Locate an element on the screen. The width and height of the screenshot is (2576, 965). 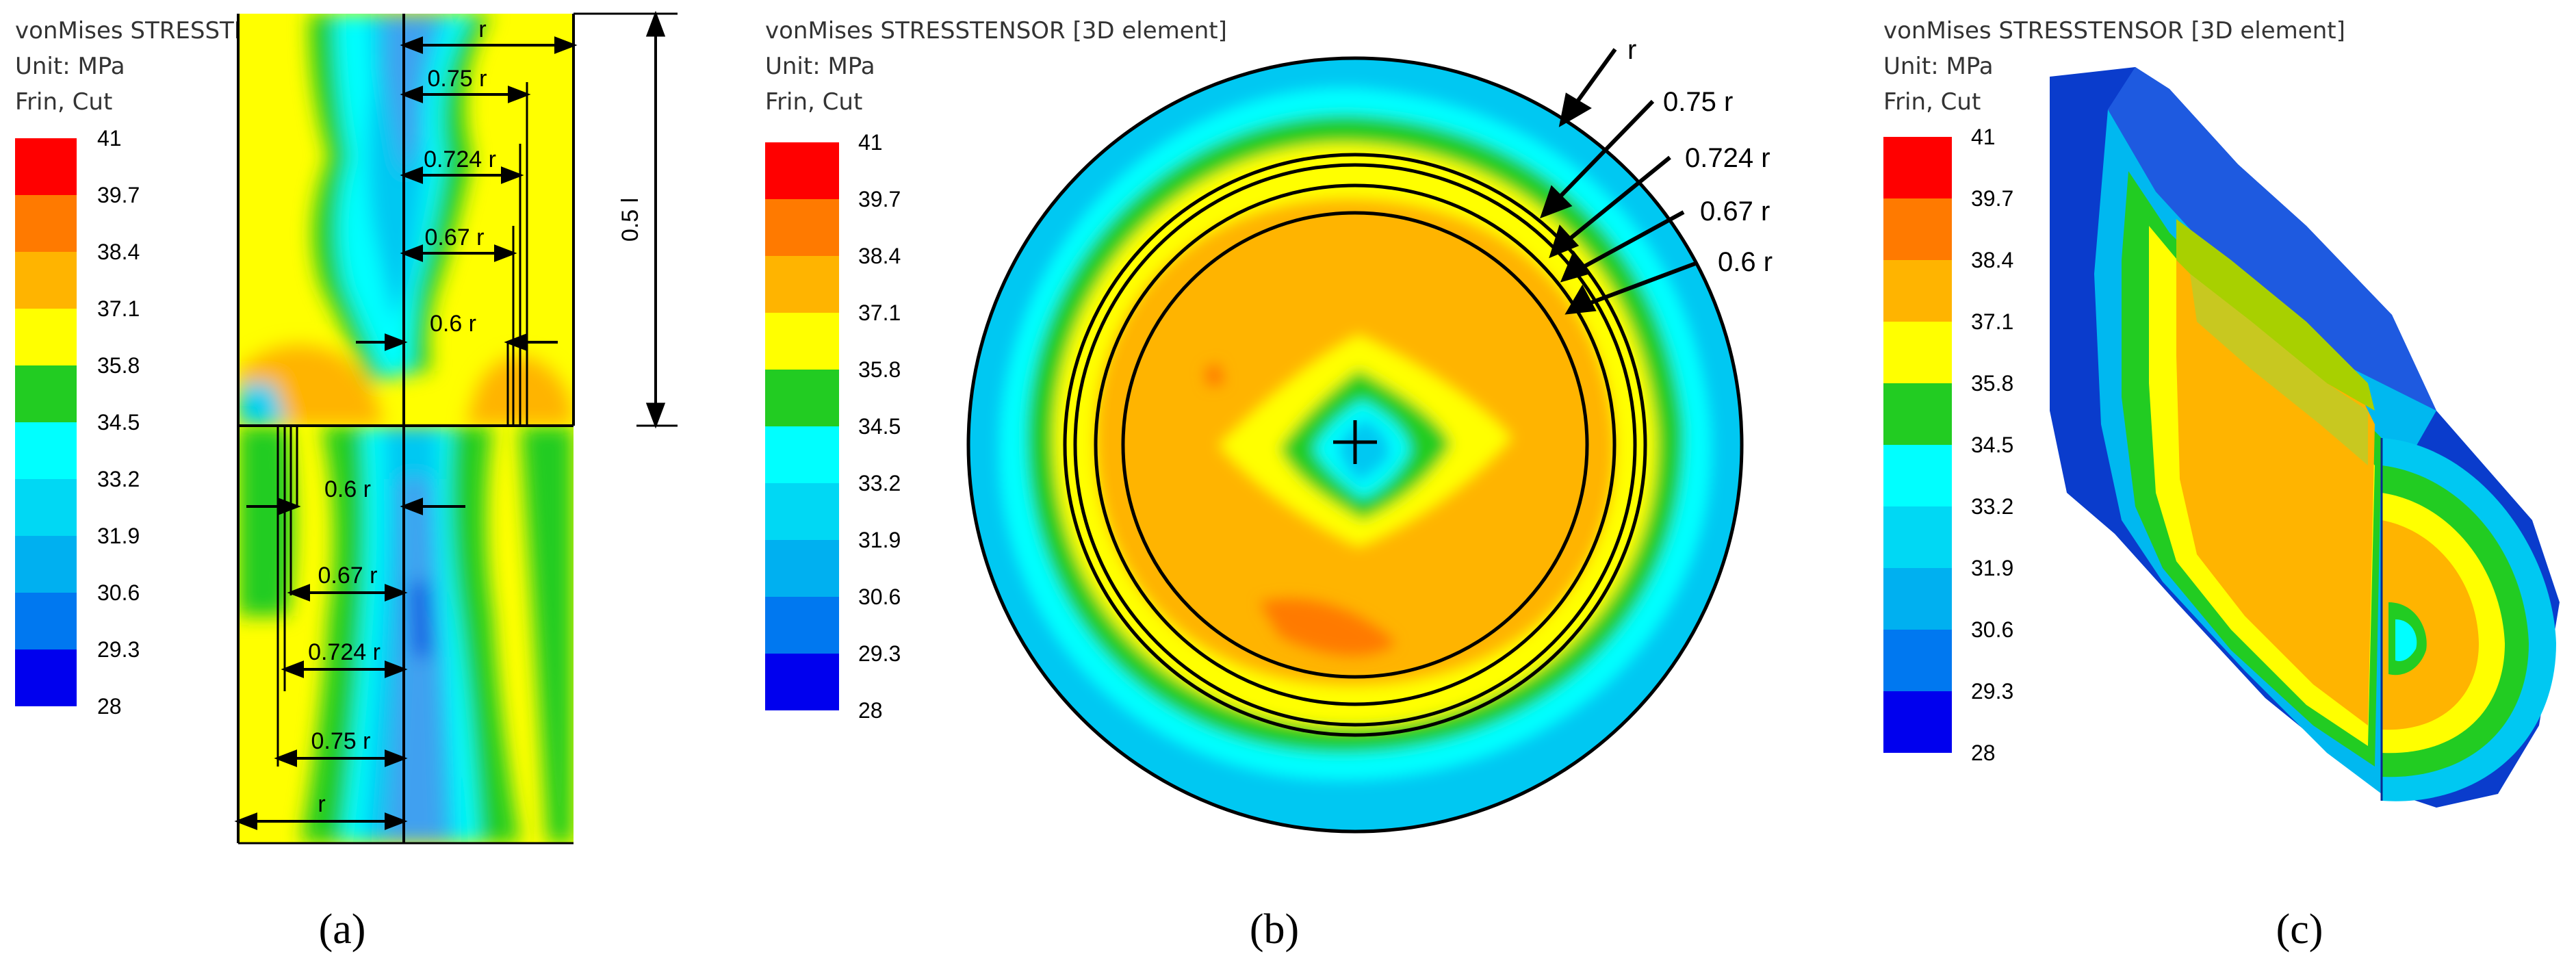
legend-a-tick: 31.9 is located at coordinates (119, 536).